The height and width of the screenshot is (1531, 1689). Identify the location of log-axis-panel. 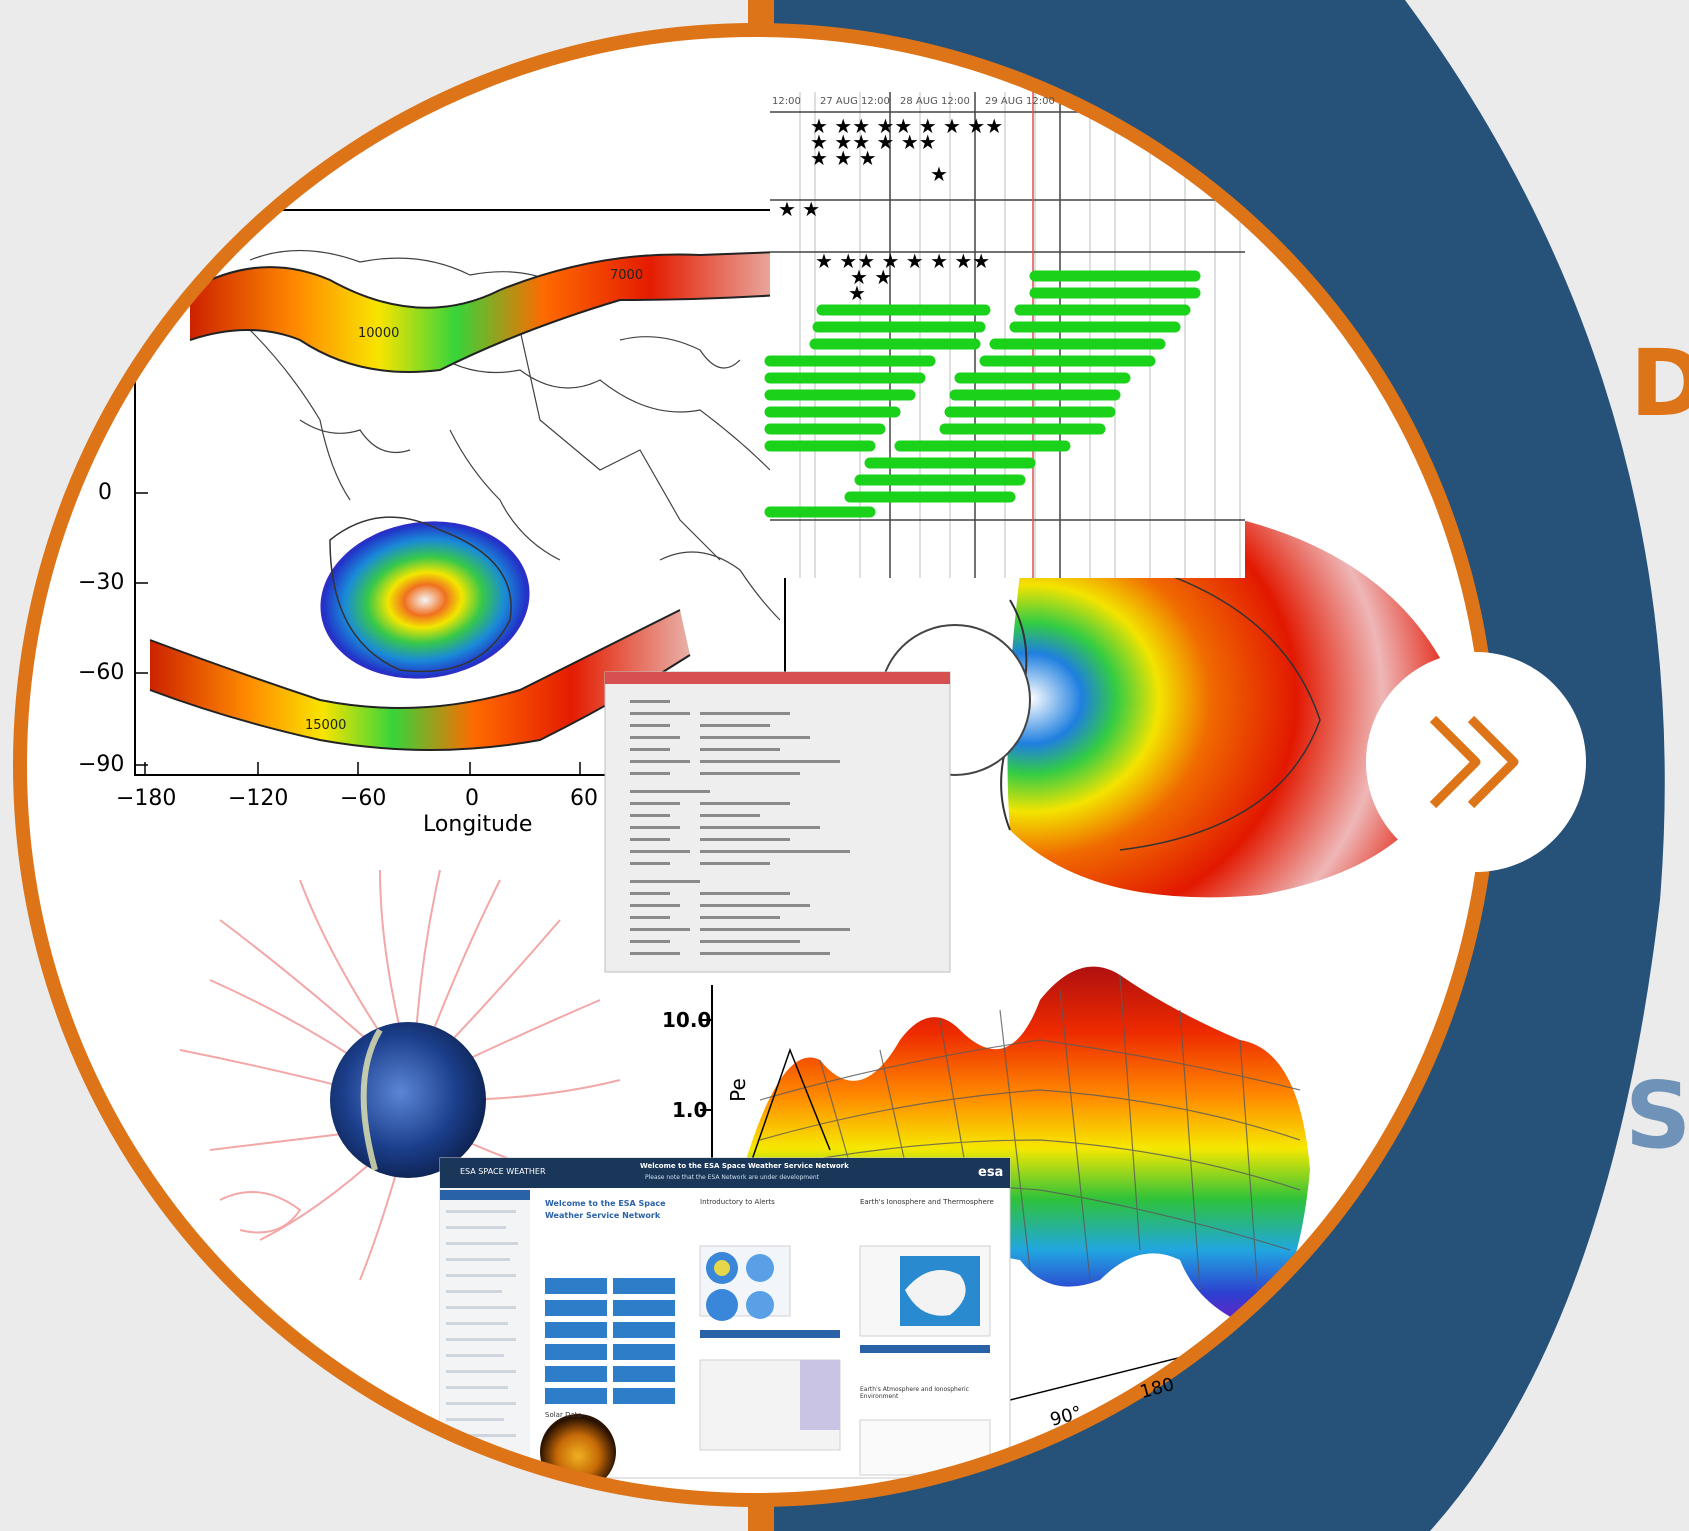
(706, 1077).